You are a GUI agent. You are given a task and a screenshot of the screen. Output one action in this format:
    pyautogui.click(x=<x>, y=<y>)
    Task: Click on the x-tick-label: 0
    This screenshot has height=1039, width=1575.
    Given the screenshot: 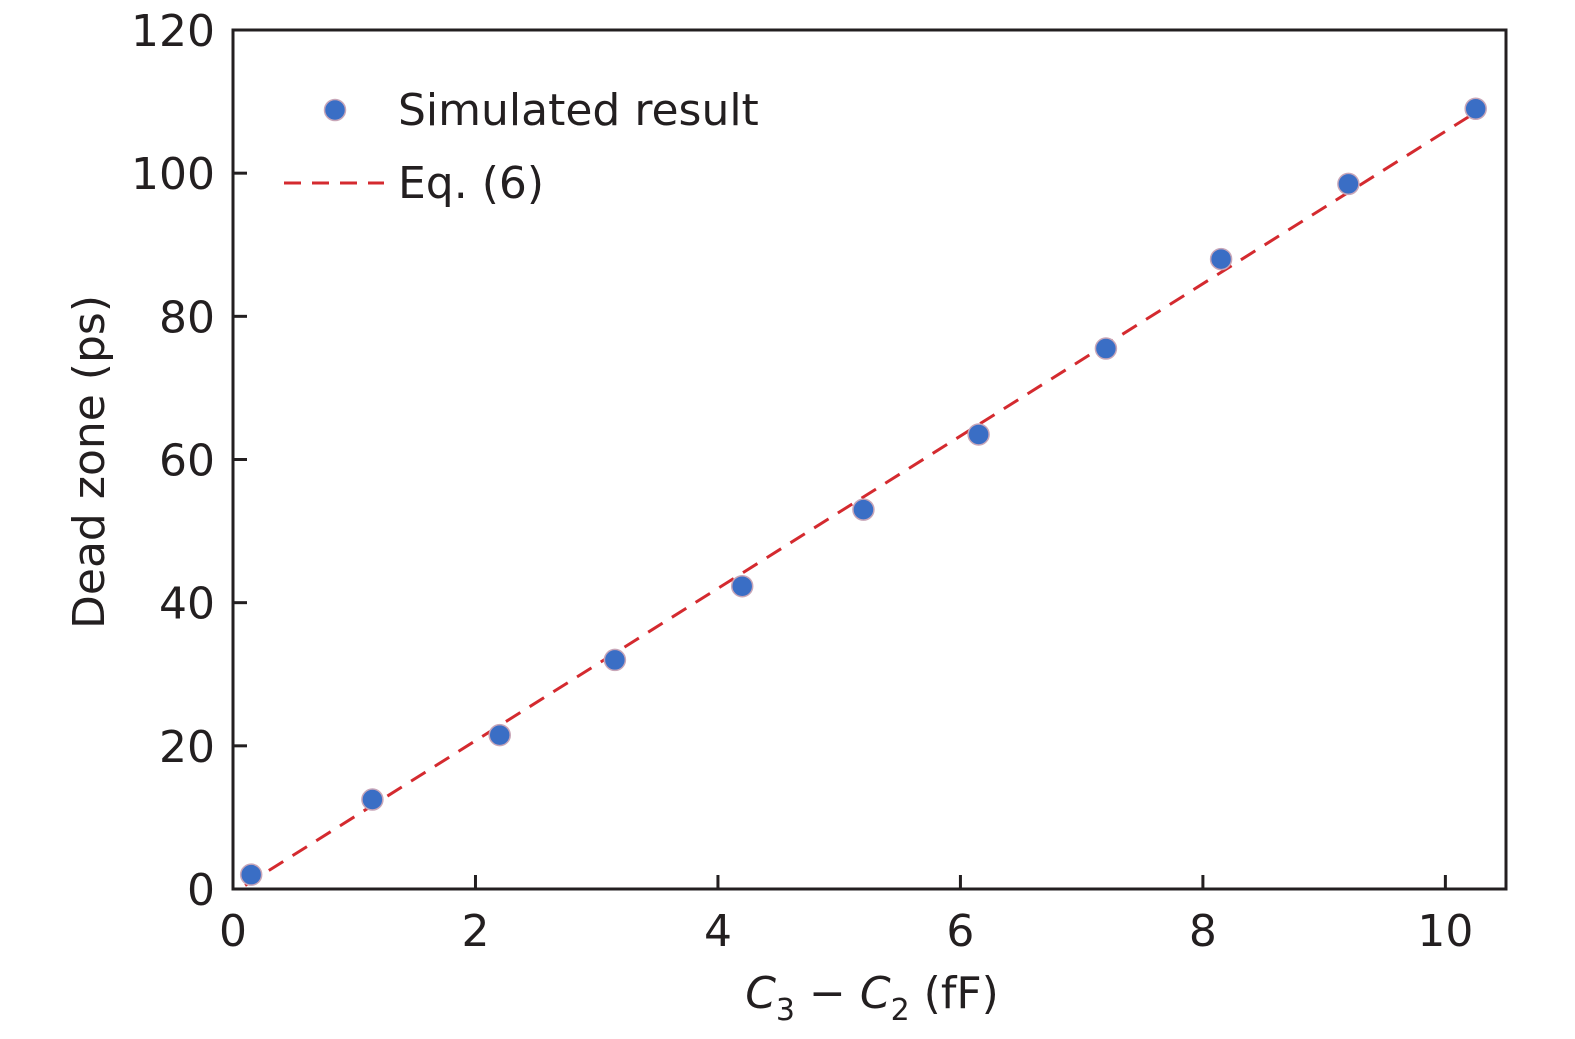 What is the action you would take?
    pyautogui.click(x=233, y=931)
    